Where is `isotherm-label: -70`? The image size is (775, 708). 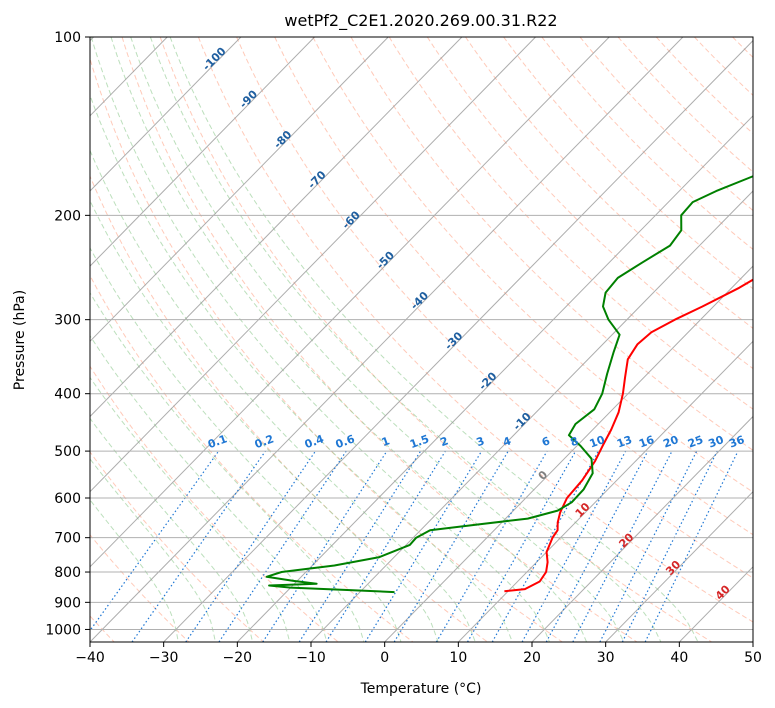 isotherm-label: -70 is located at coordinates (316, 179).